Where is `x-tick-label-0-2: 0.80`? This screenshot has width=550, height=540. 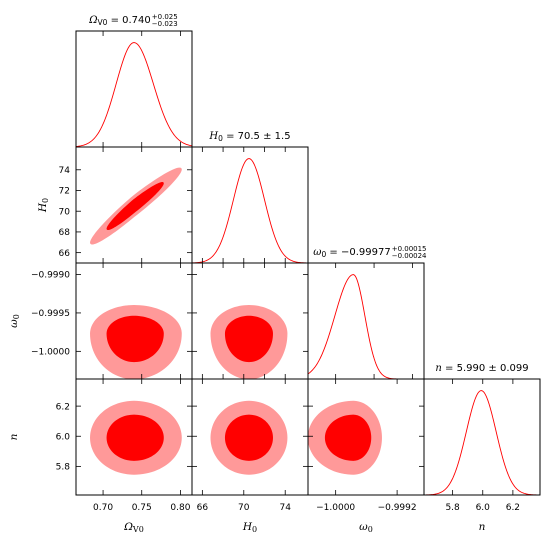 x-tick-label-0-2: 0.80 is located at coordinates (180, 508).